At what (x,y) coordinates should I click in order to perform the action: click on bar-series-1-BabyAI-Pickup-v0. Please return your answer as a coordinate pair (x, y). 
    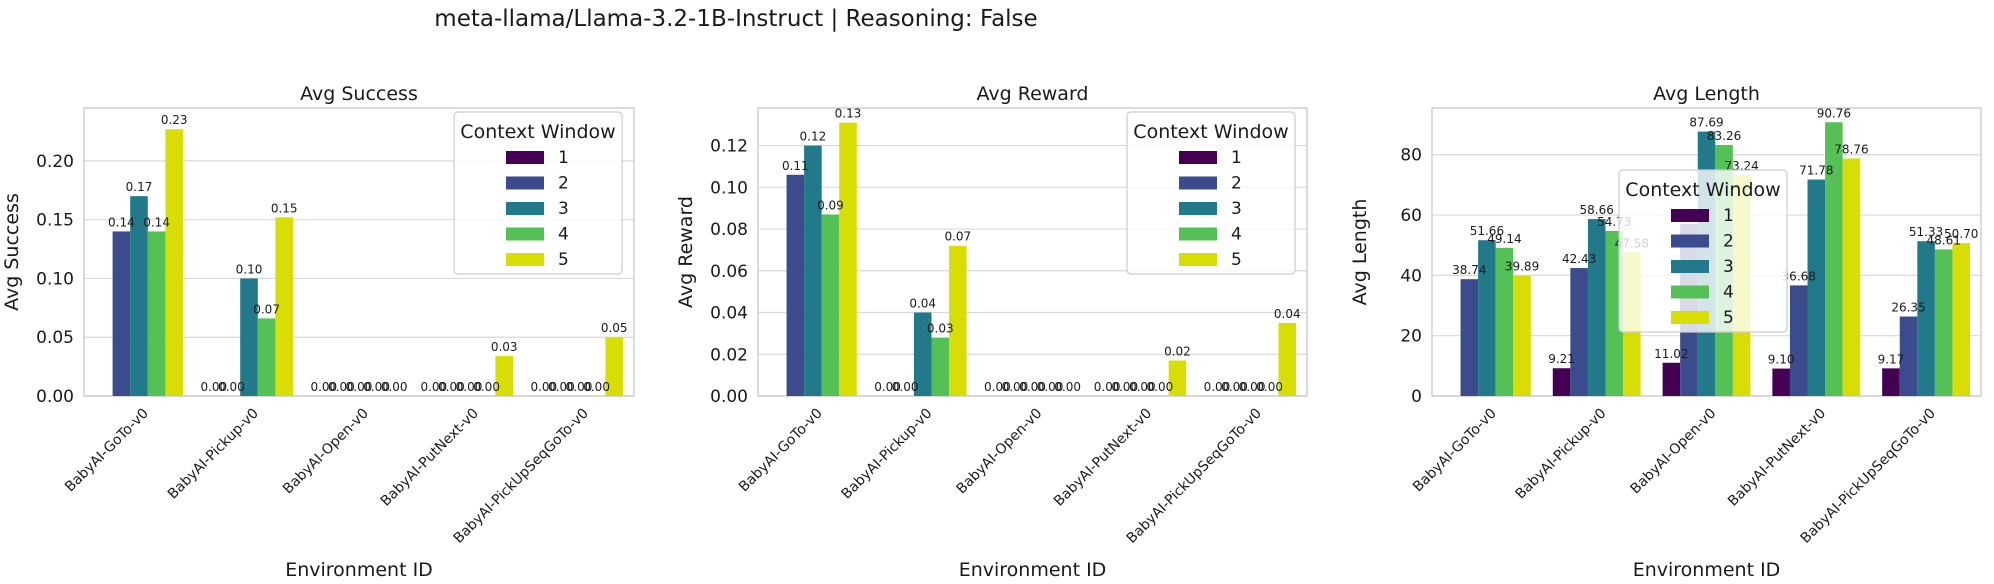
    Looking at the image, I should click on (1561, 382).